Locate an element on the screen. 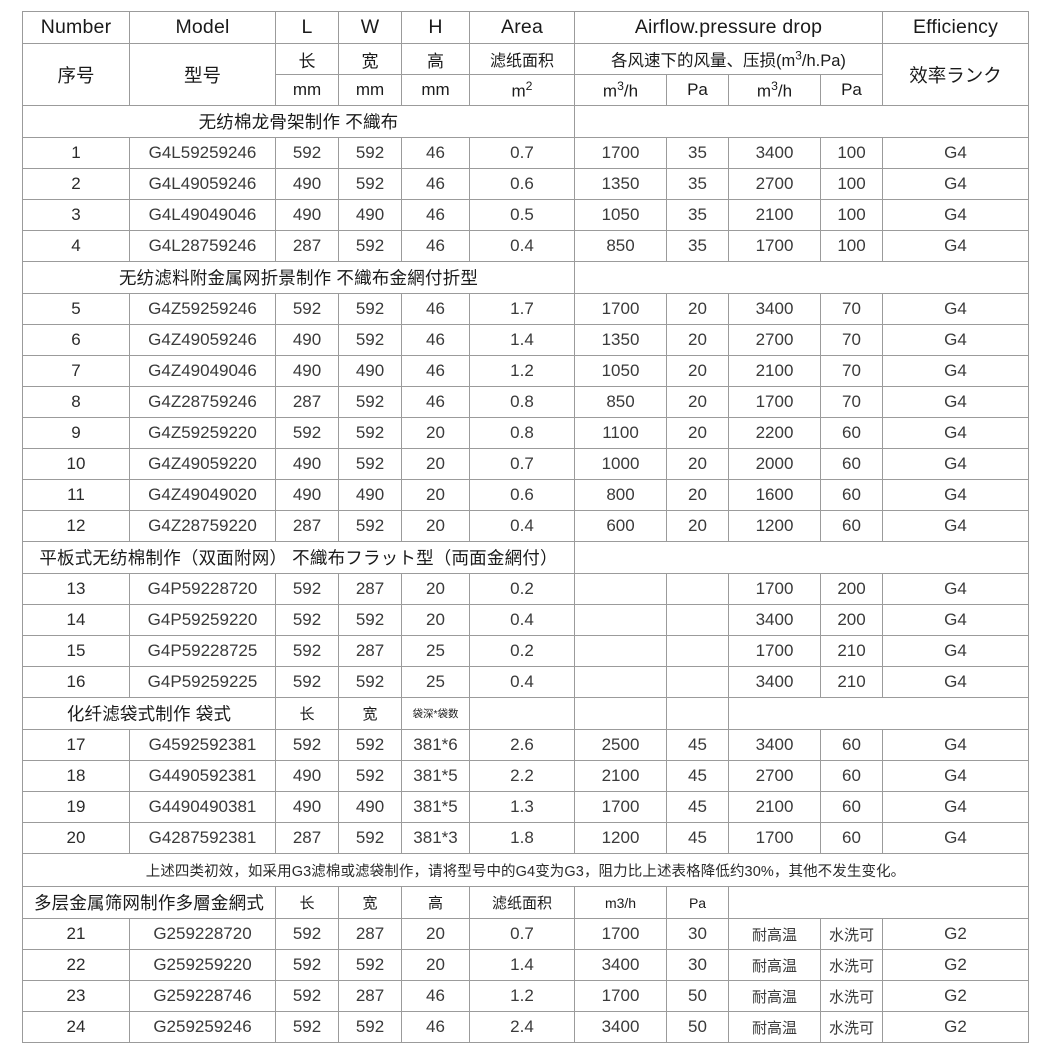 The height and width of the screenshot is (1043, 1050). header-width-en: W is located at coordinates (370, 27).